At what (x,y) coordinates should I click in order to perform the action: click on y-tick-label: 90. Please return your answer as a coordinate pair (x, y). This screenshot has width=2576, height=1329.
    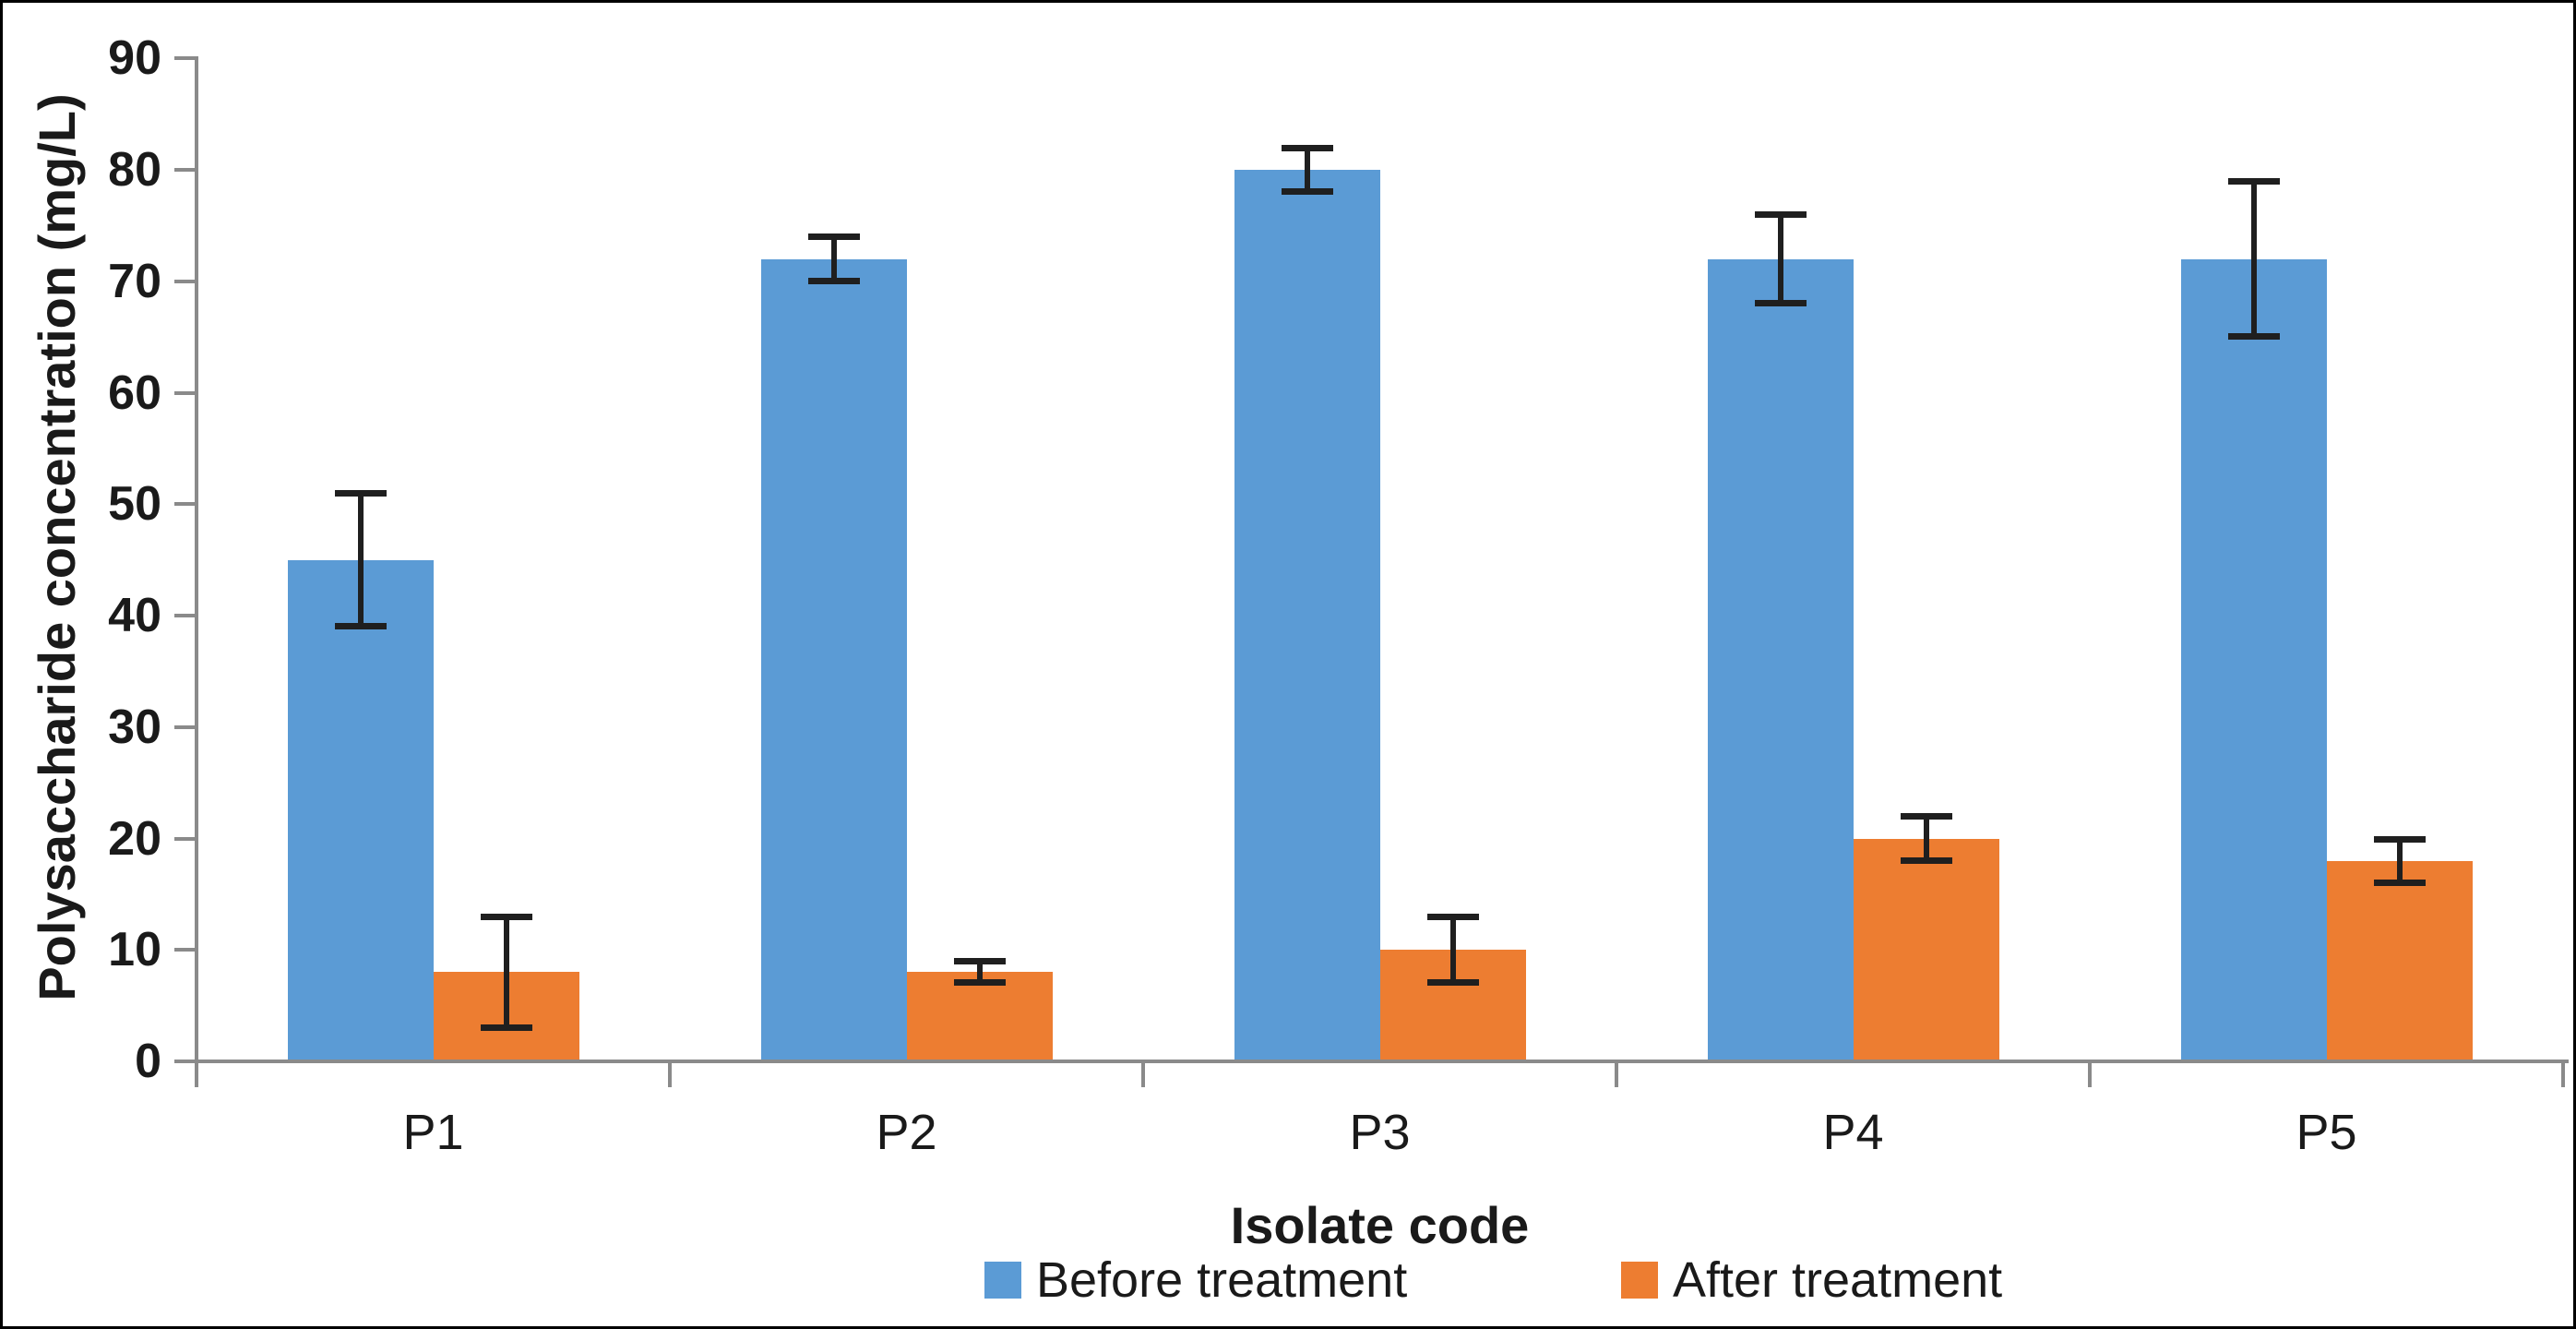
    Looking at the image, I should click on (134, 59).